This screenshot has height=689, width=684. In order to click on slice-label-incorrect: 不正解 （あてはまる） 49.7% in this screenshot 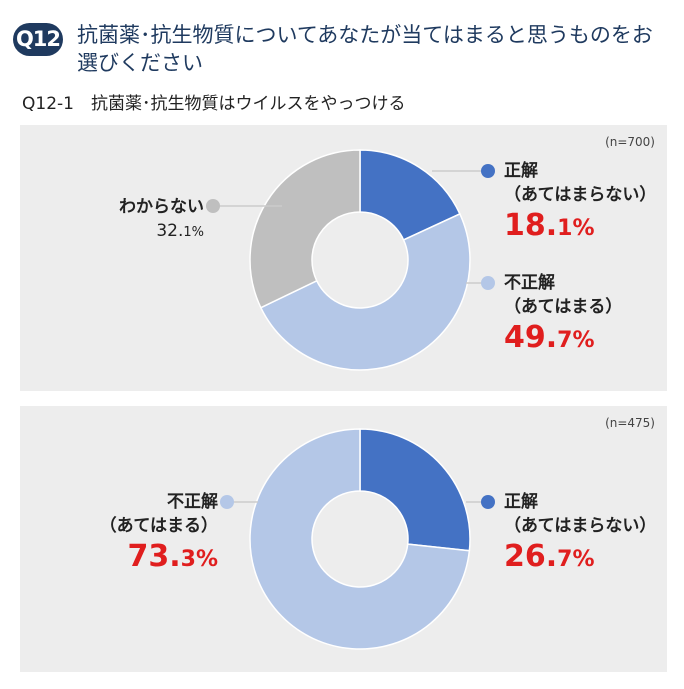, I will do `click(563, 316)`.